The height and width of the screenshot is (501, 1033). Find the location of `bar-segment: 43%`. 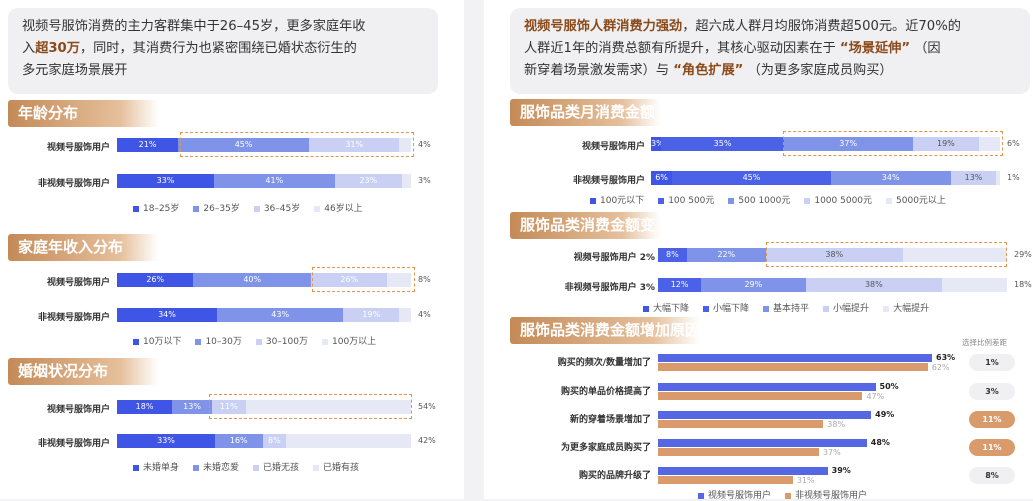

bar-segment: 43% is located at coordinates (280, 315).